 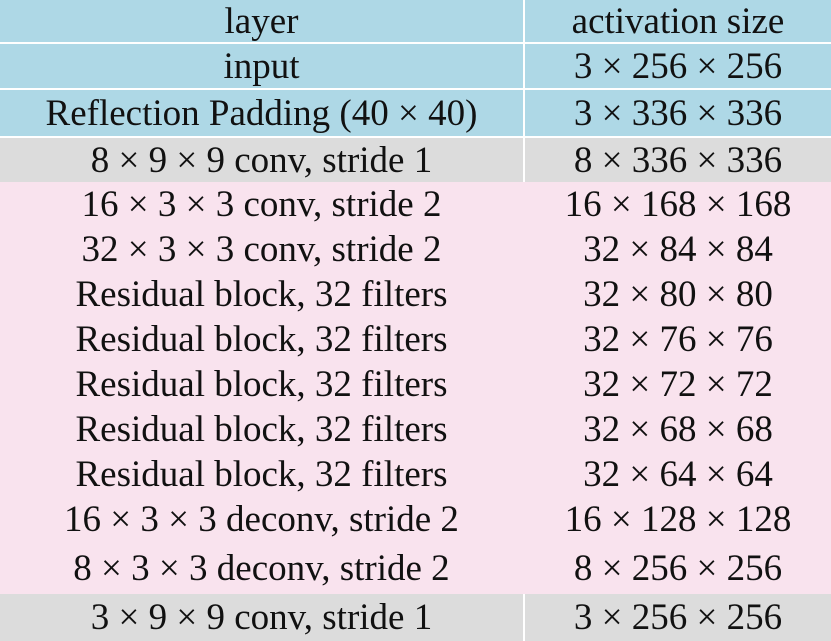 What do you see at coordinates (678, 519) in the screenshot?
I see `activation-size-cell: 16 × 128 × 128` at bounding box center [678, 519].